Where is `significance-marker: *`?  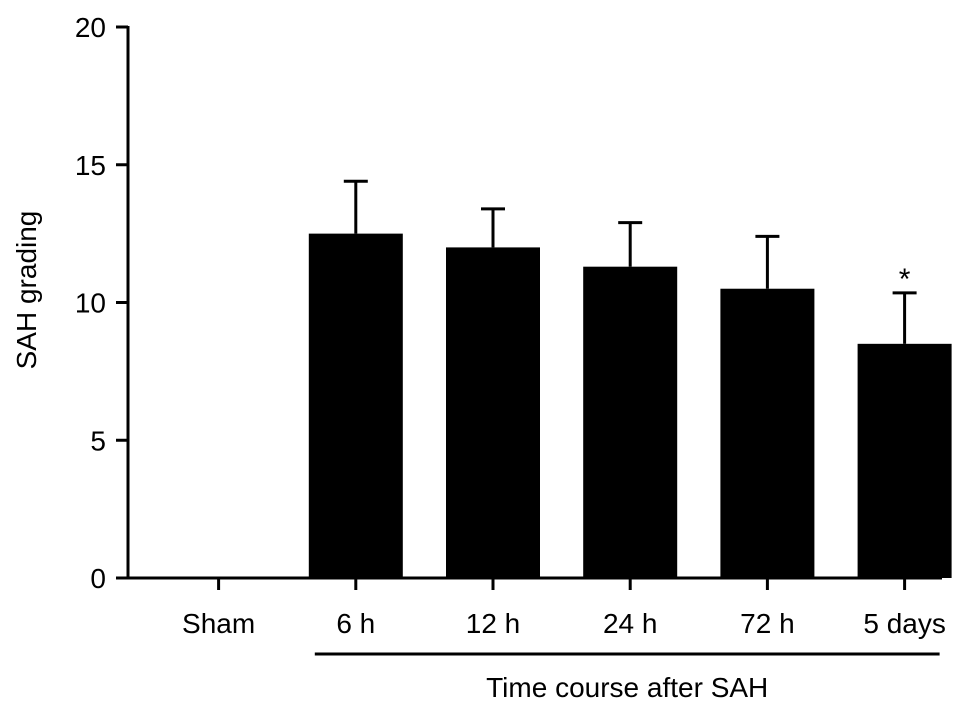 significance-marker: * is located at coordinates (905, 279).